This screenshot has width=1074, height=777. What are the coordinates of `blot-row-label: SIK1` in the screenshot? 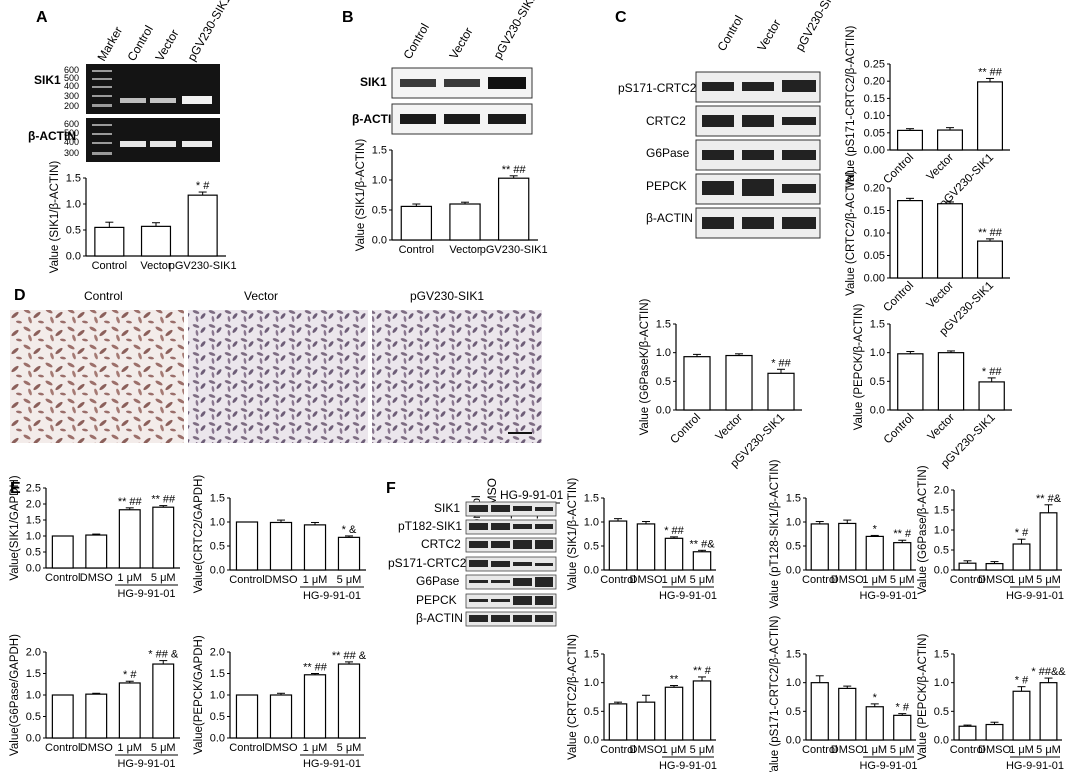 It's located at (373, 82).